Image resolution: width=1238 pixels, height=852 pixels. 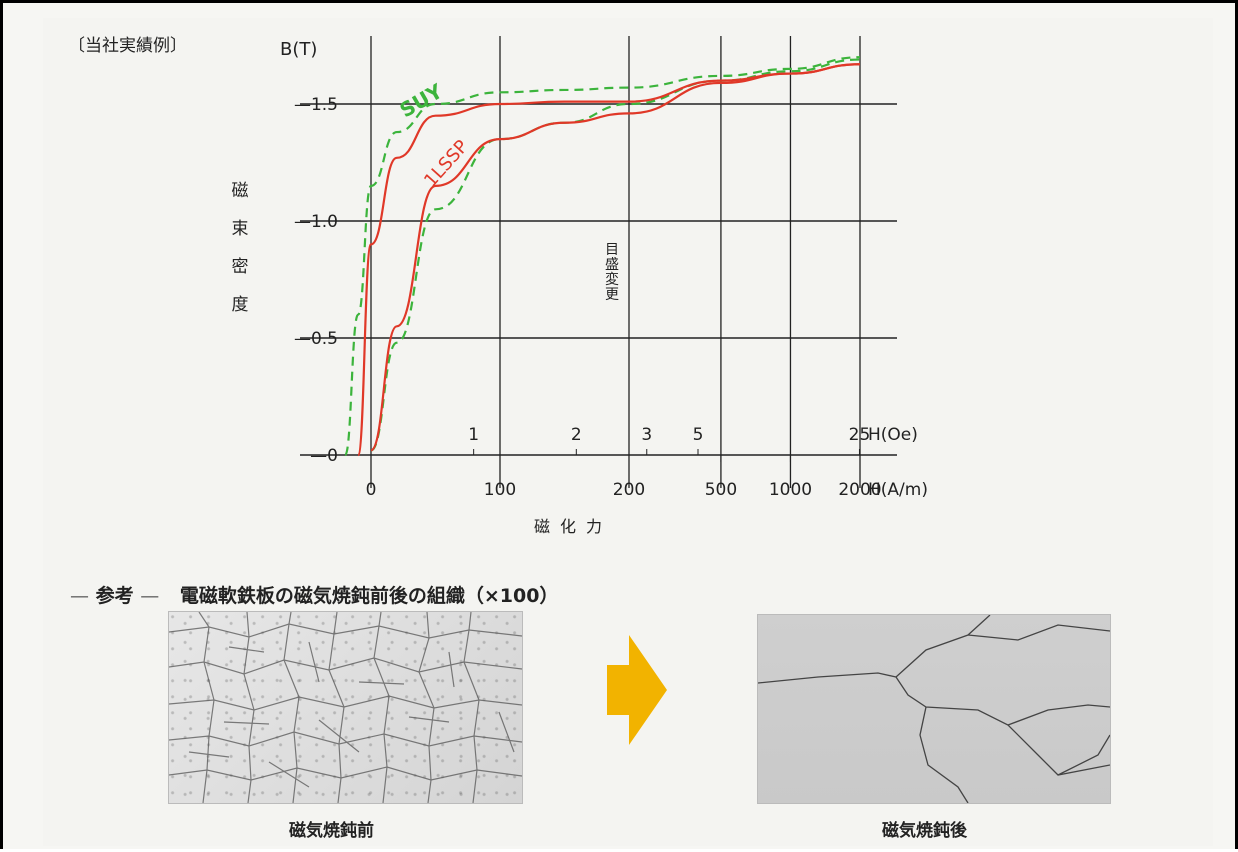 I want to click on ref-title: 電磁軟鉄板の磁気焼鈍前後の組織（×100）, so click(x=369, y=596).